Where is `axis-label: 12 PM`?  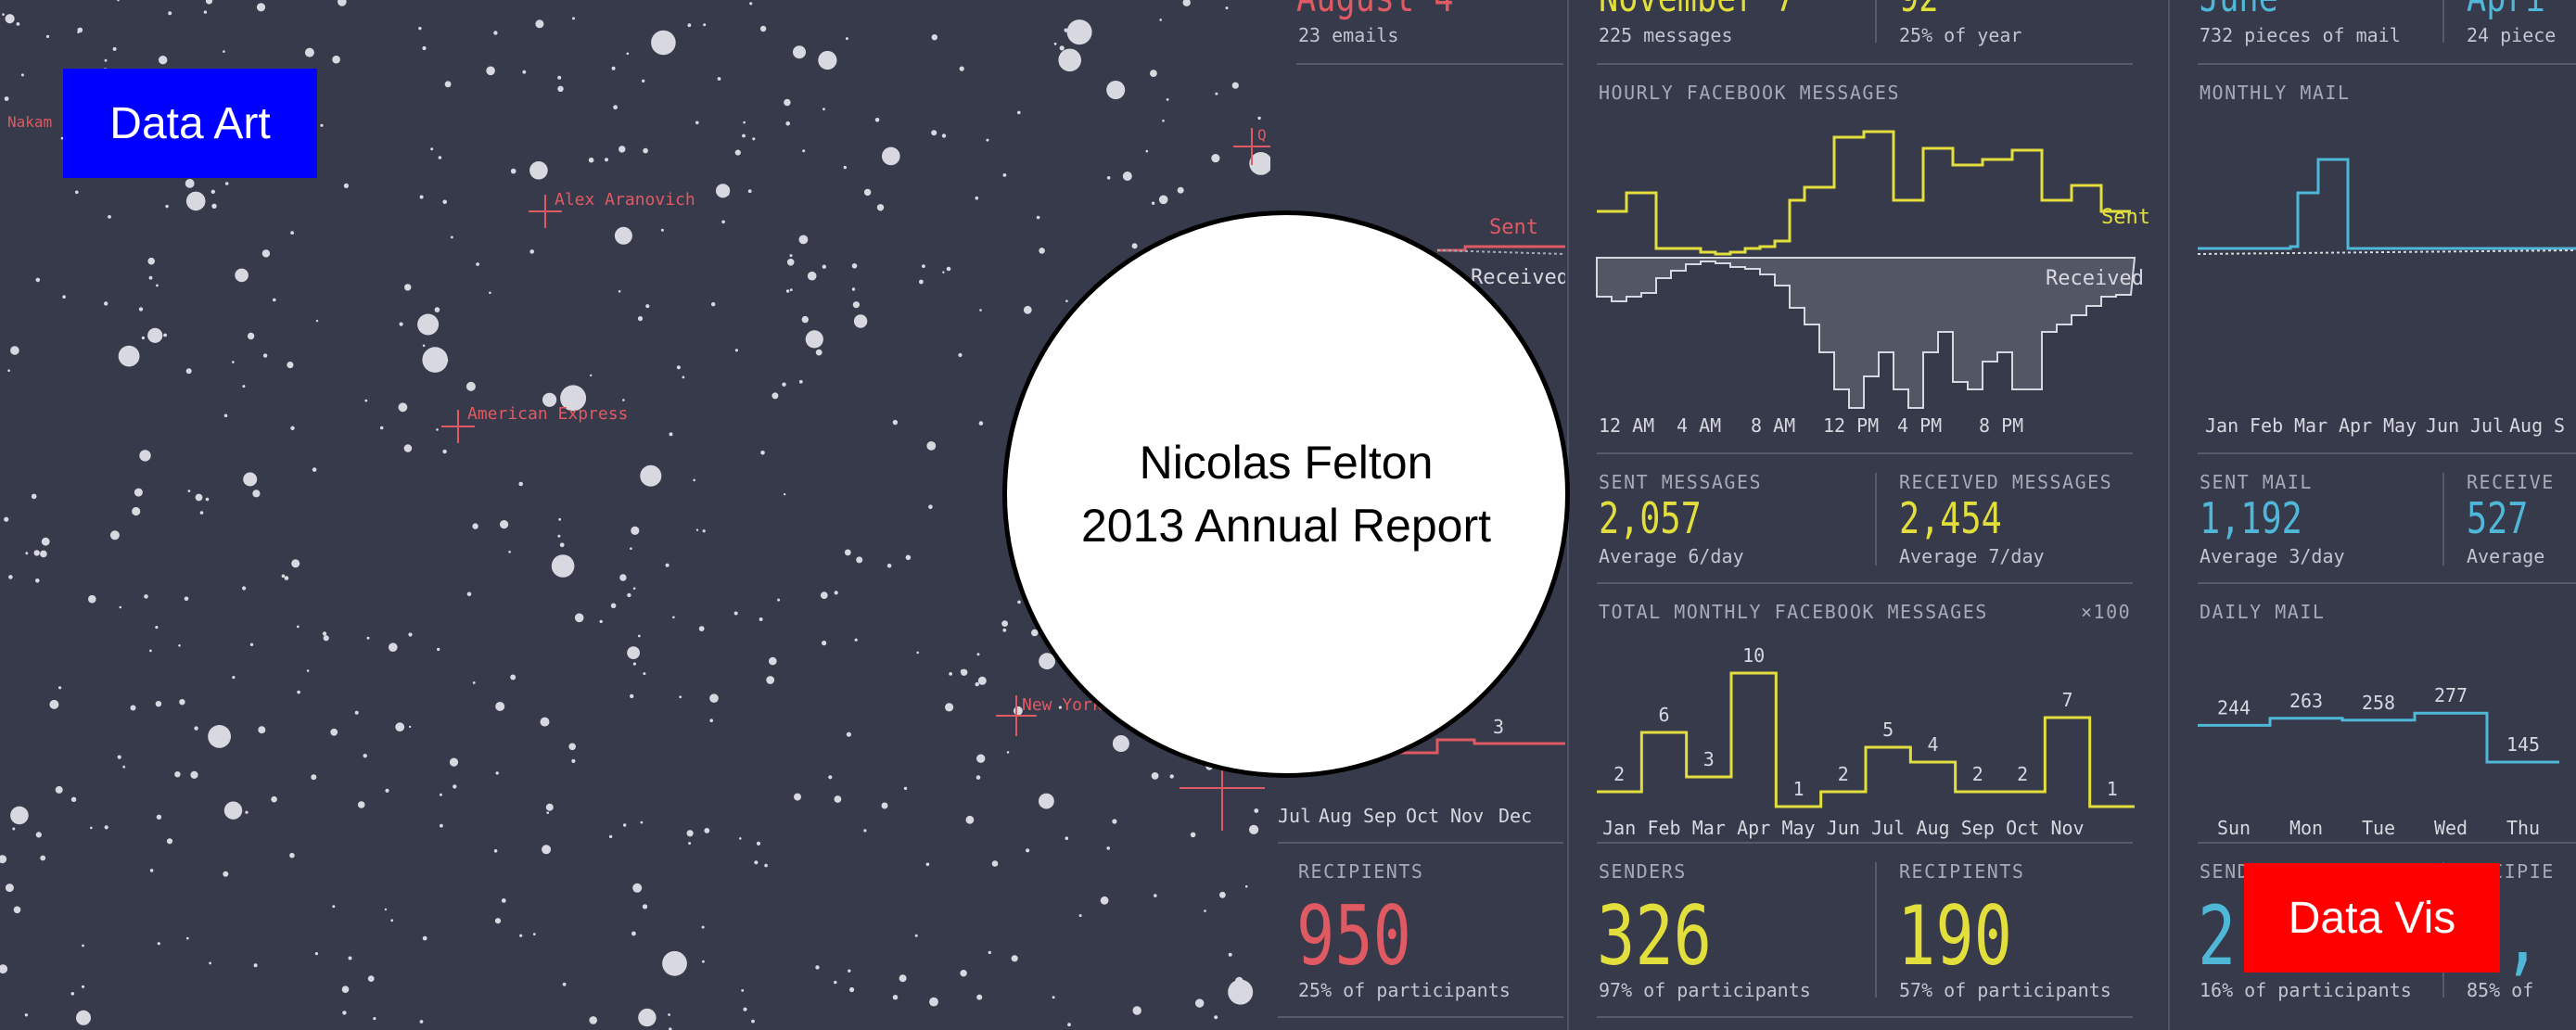 axis-label: 12 PM is located at coordinates (1852, 425).